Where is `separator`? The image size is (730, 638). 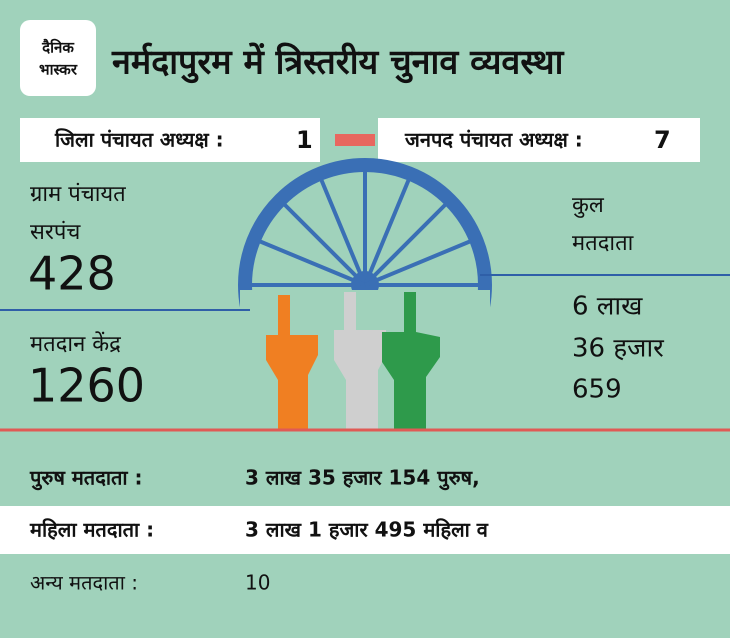 separator is located at coordinates (355, 140).